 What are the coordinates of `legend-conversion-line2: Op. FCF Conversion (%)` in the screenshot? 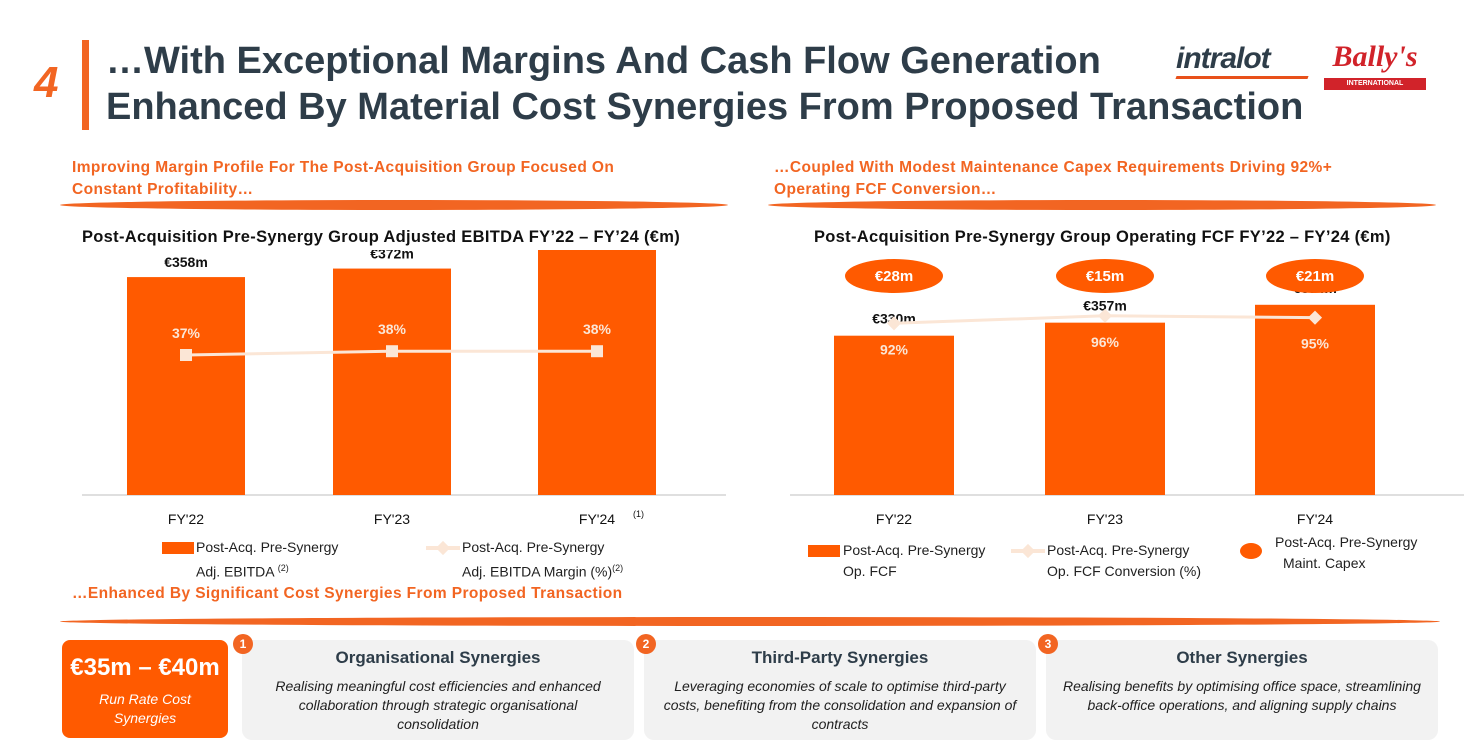 It's located at (1124, 571).